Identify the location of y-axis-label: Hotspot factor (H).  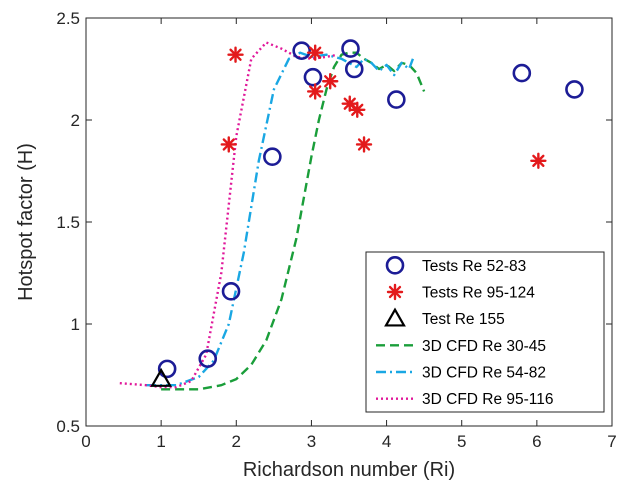
(26, 222).